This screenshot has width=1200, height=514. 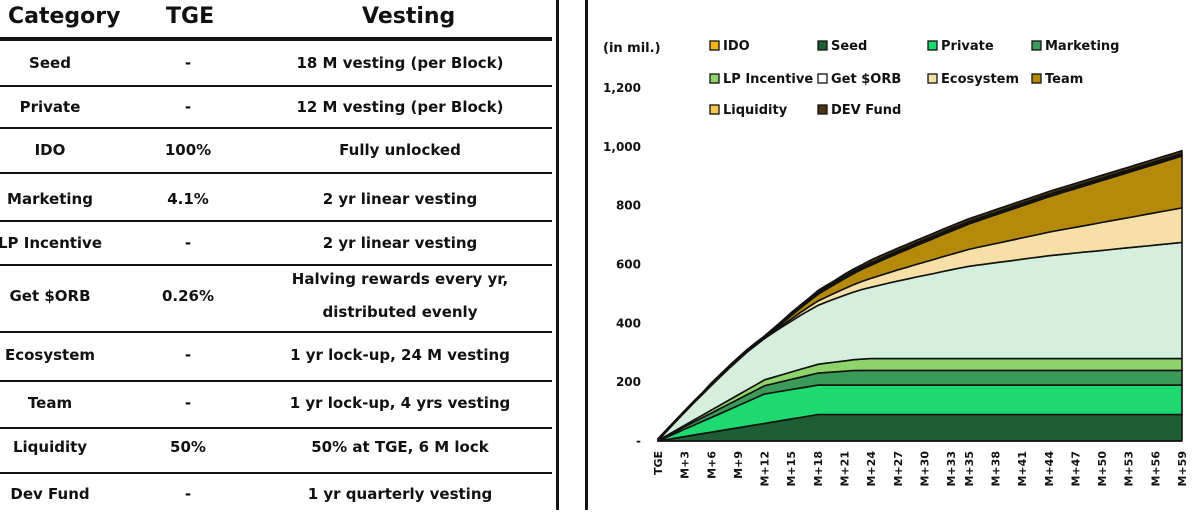 What do you see at coordinates (188, 150) in the screenshot?
I see `row-tge: 100%` at bounding box center [188, 150].